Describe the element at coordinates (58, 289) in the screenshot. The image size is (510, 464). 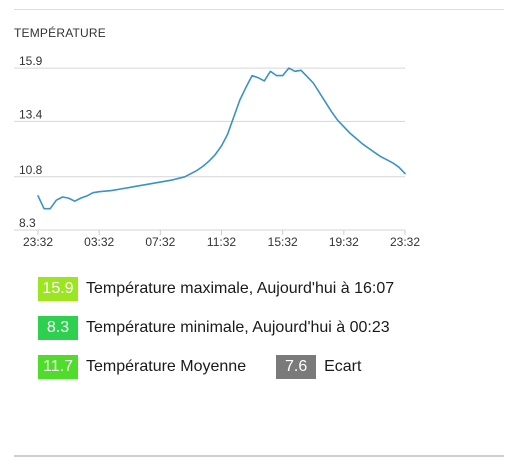
I see `max-value-badge: 15.9` at that location.